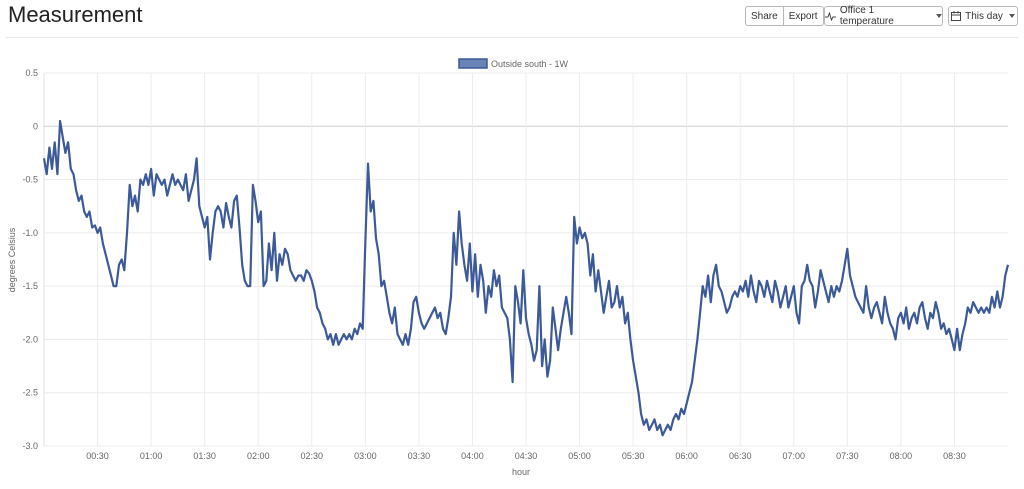  What do you see at coordinates (31, 73) in the screenshot?
I see `y-tick-label: 0.5` at bounding box center [31, 73].